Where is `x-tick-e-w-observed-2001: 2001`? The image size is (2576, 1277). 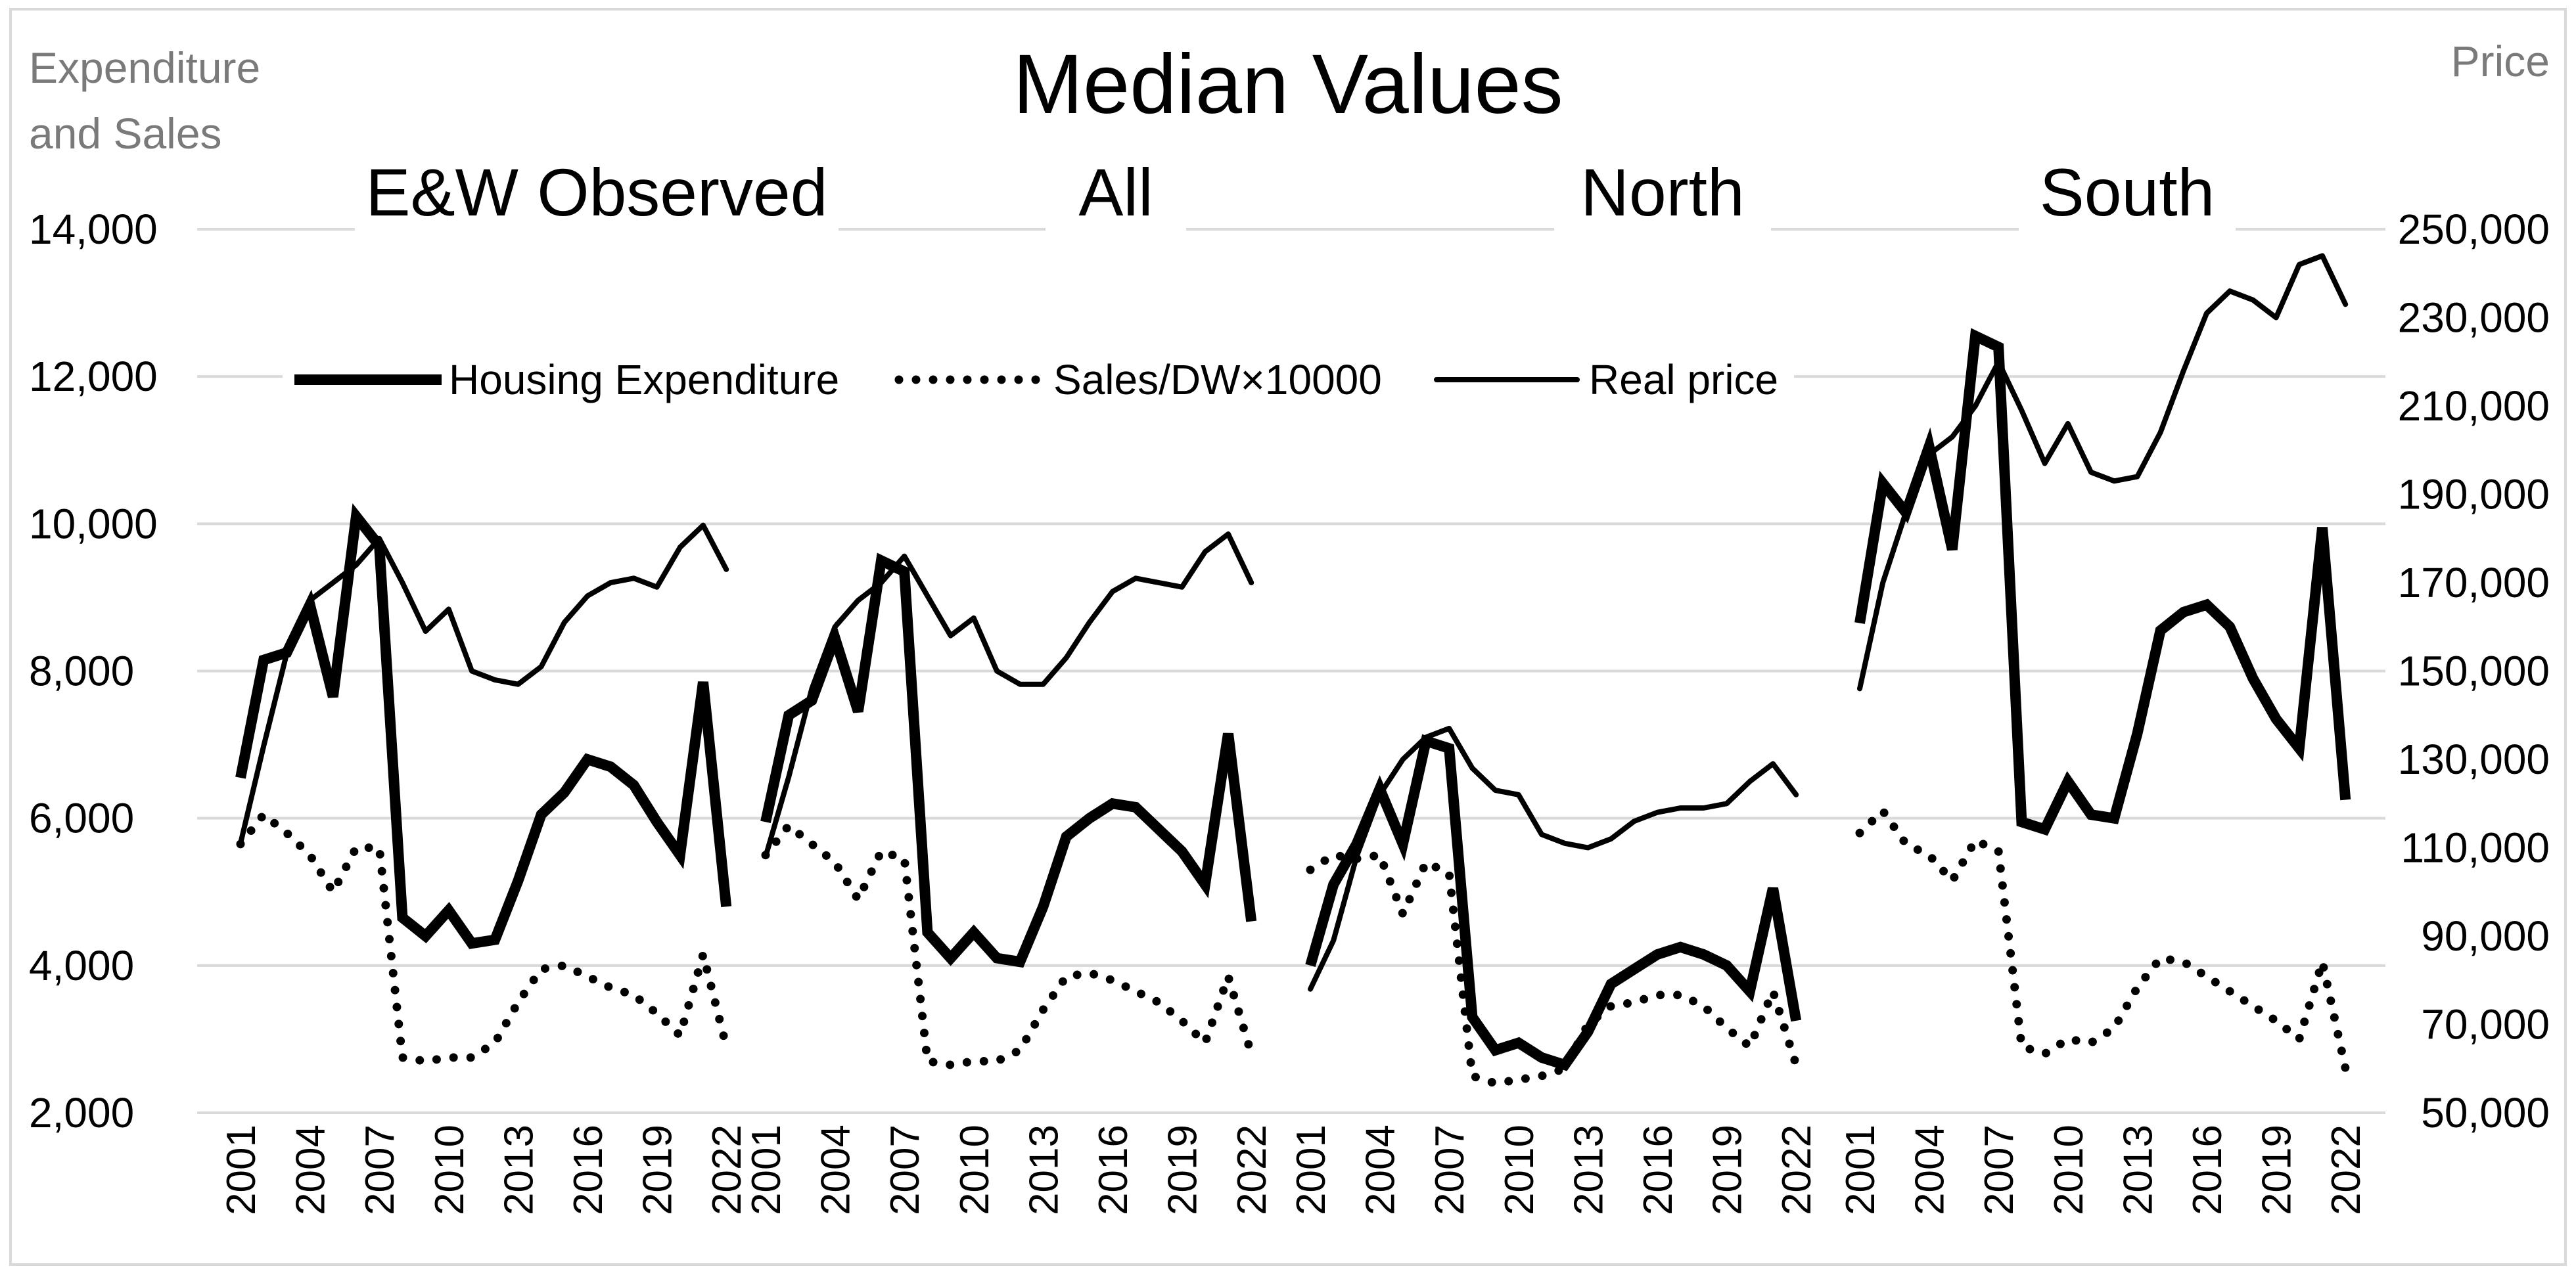 x-tick-e-w-observed-2001: 2001 is located at coordinates (241, 1170).